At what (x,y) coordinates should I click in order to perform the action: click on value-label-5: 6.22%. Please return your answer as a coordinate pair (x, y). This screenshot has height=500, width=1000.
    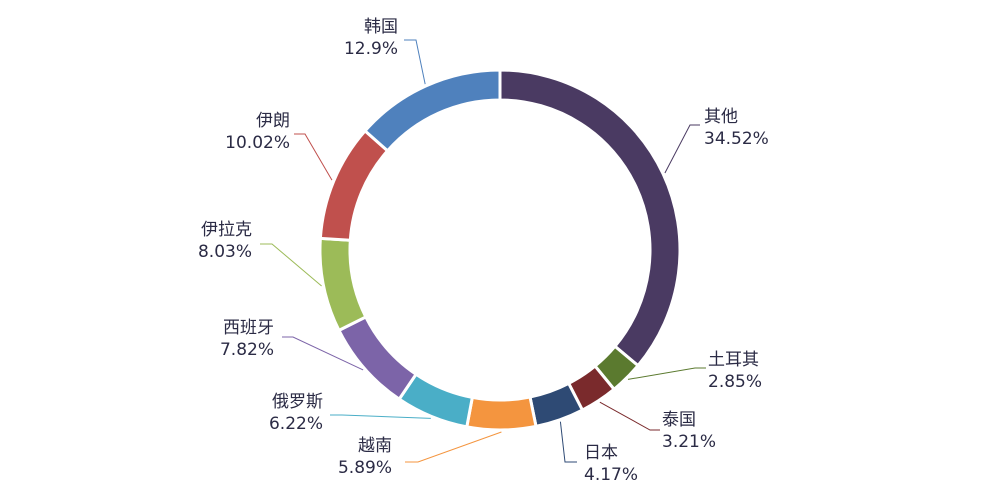
    Looking at the image, I should click on (296, 424).